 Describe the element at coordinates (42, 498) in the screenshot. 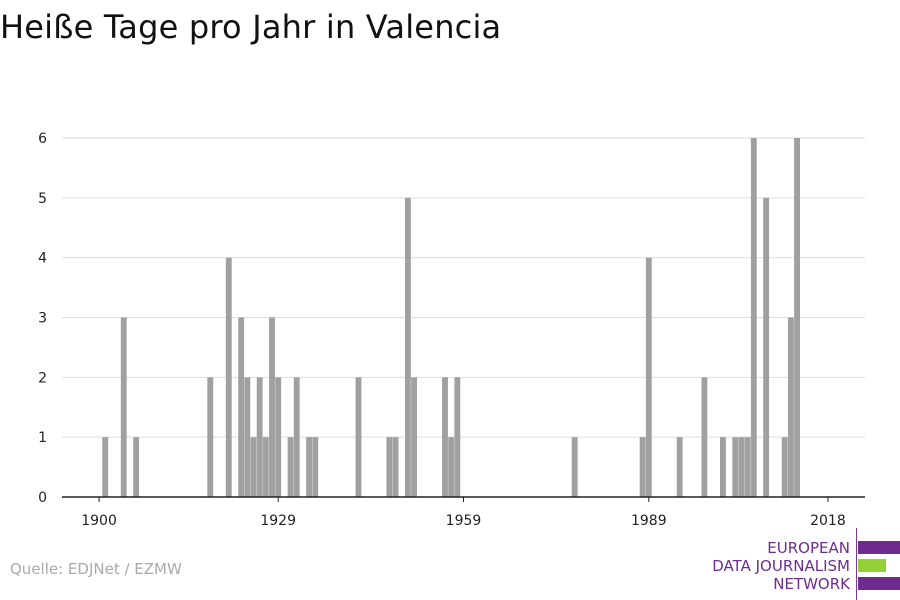

I see `y-tick-label-0: 0` at that location.